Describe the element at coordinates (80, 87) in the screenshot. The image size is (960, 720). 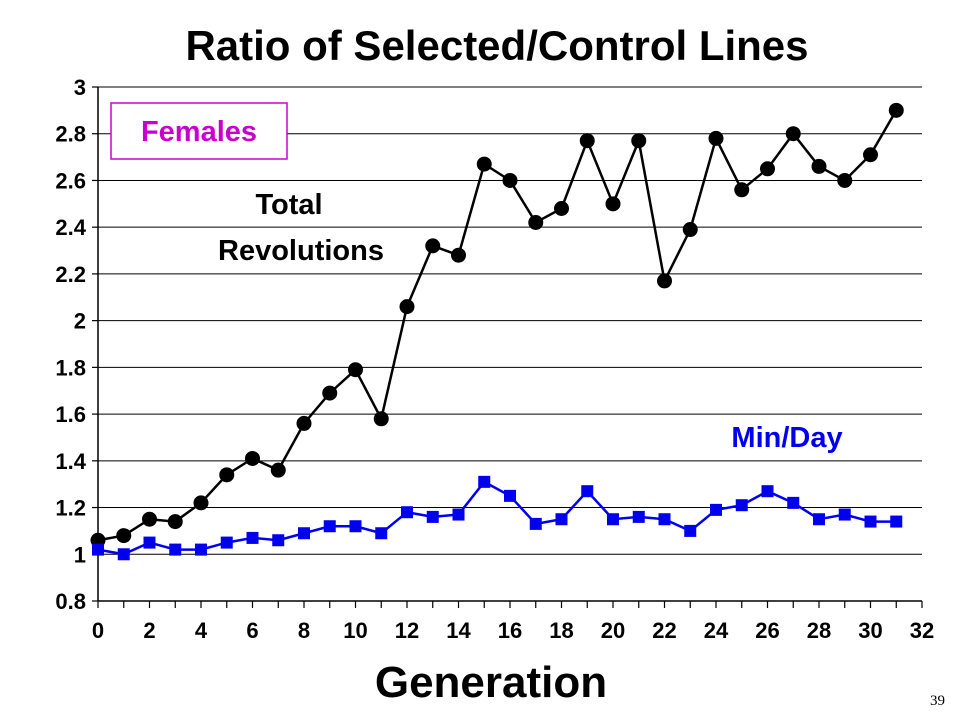
I see `y-tick-label: 3` at that location.